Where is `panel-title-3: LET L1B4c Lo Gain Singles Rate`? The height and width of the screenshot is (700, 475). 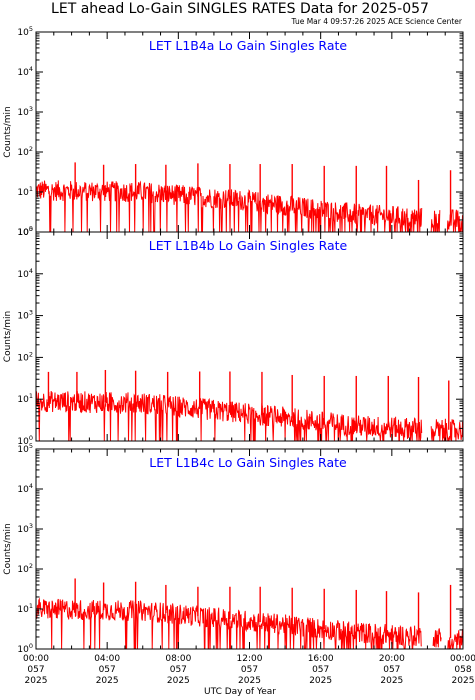
panel-title-3: LET L1B4c Lo Gain Singles Rate is located at coordinates (248, 462).